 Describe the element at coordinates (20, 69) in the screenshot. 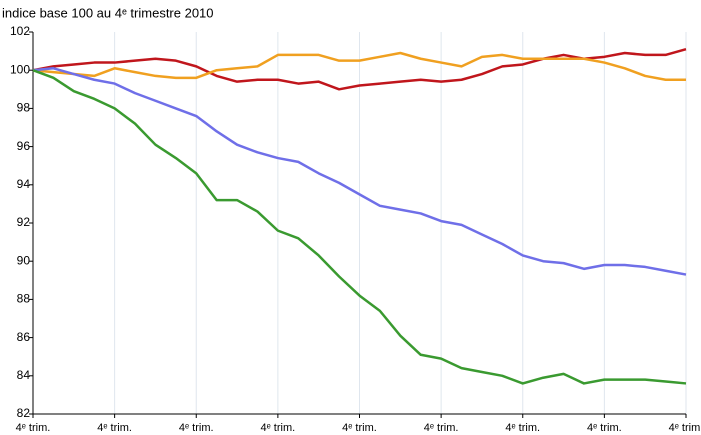

I see `y-tick-label: 100` at that location.